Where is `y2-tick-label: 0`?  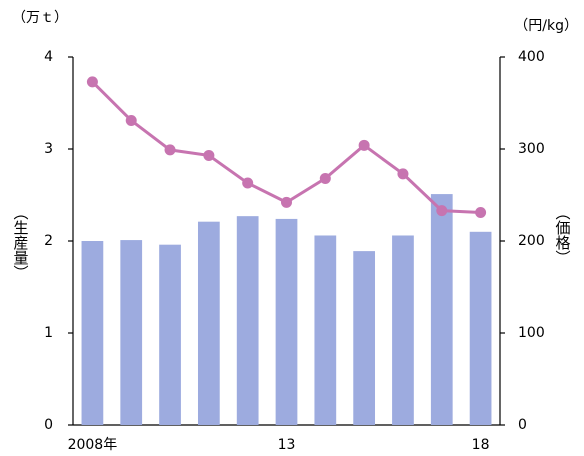 y2-tick-label: 0 is located at coordinates (522, 425).